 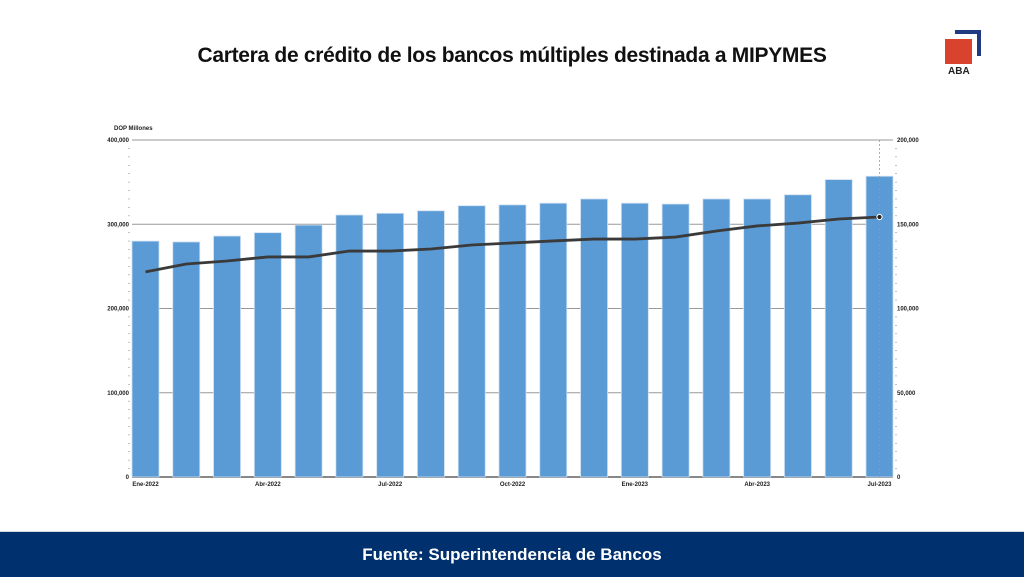 I want to click on logo-red-square, so click(x=958, y=51).